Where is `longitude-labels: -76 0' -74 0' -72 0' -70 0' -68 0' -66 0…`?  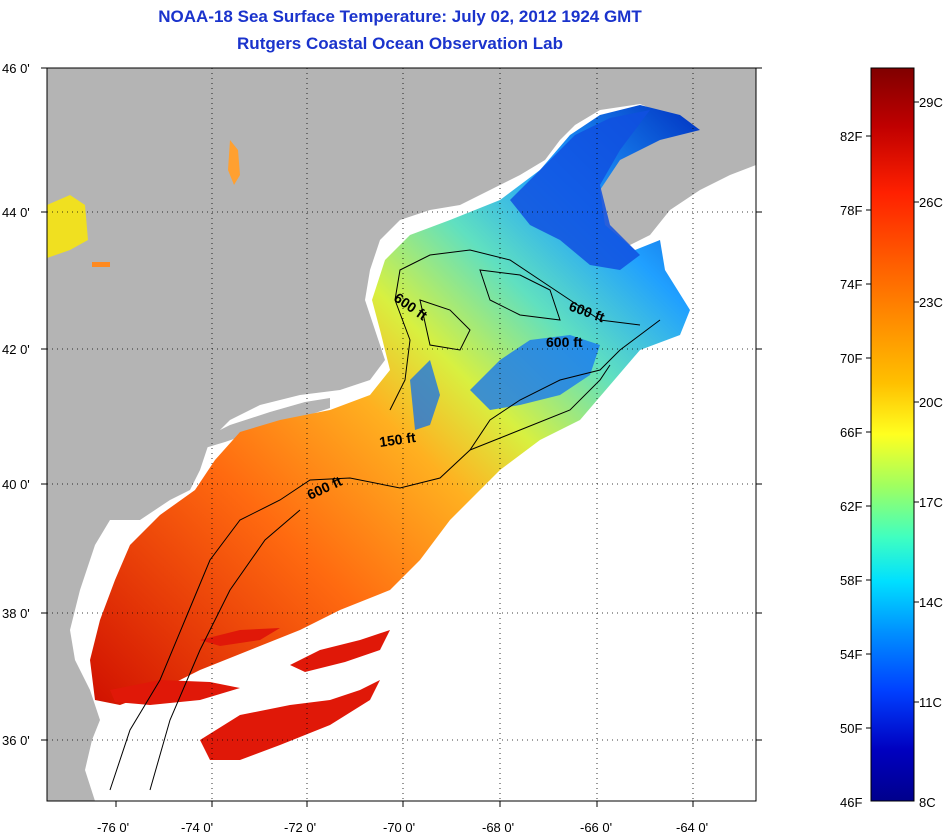
longitude-labels: -76 0' -74 0' -72 0' -70 0' -68 0' -66 0… is located at coordinates (402, 827).